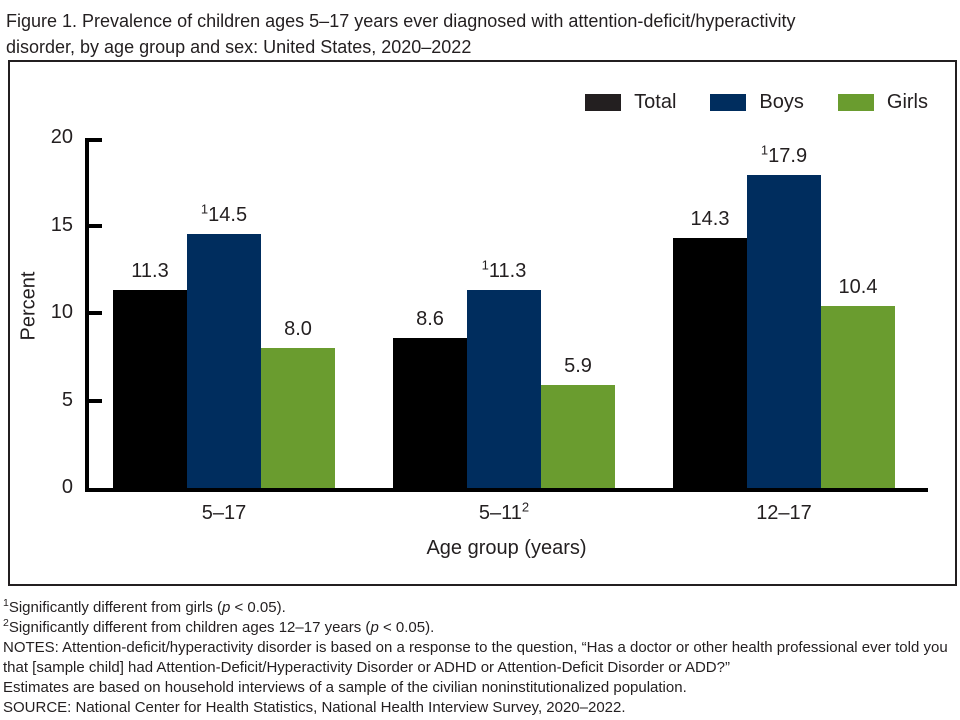 Image resolution: width=960 pixels, height=720 pixels. What do you see at coordinates (150, 271) in the screenshot?
I see `bar-value-label: 11.3` at bounding box center [150, 271].